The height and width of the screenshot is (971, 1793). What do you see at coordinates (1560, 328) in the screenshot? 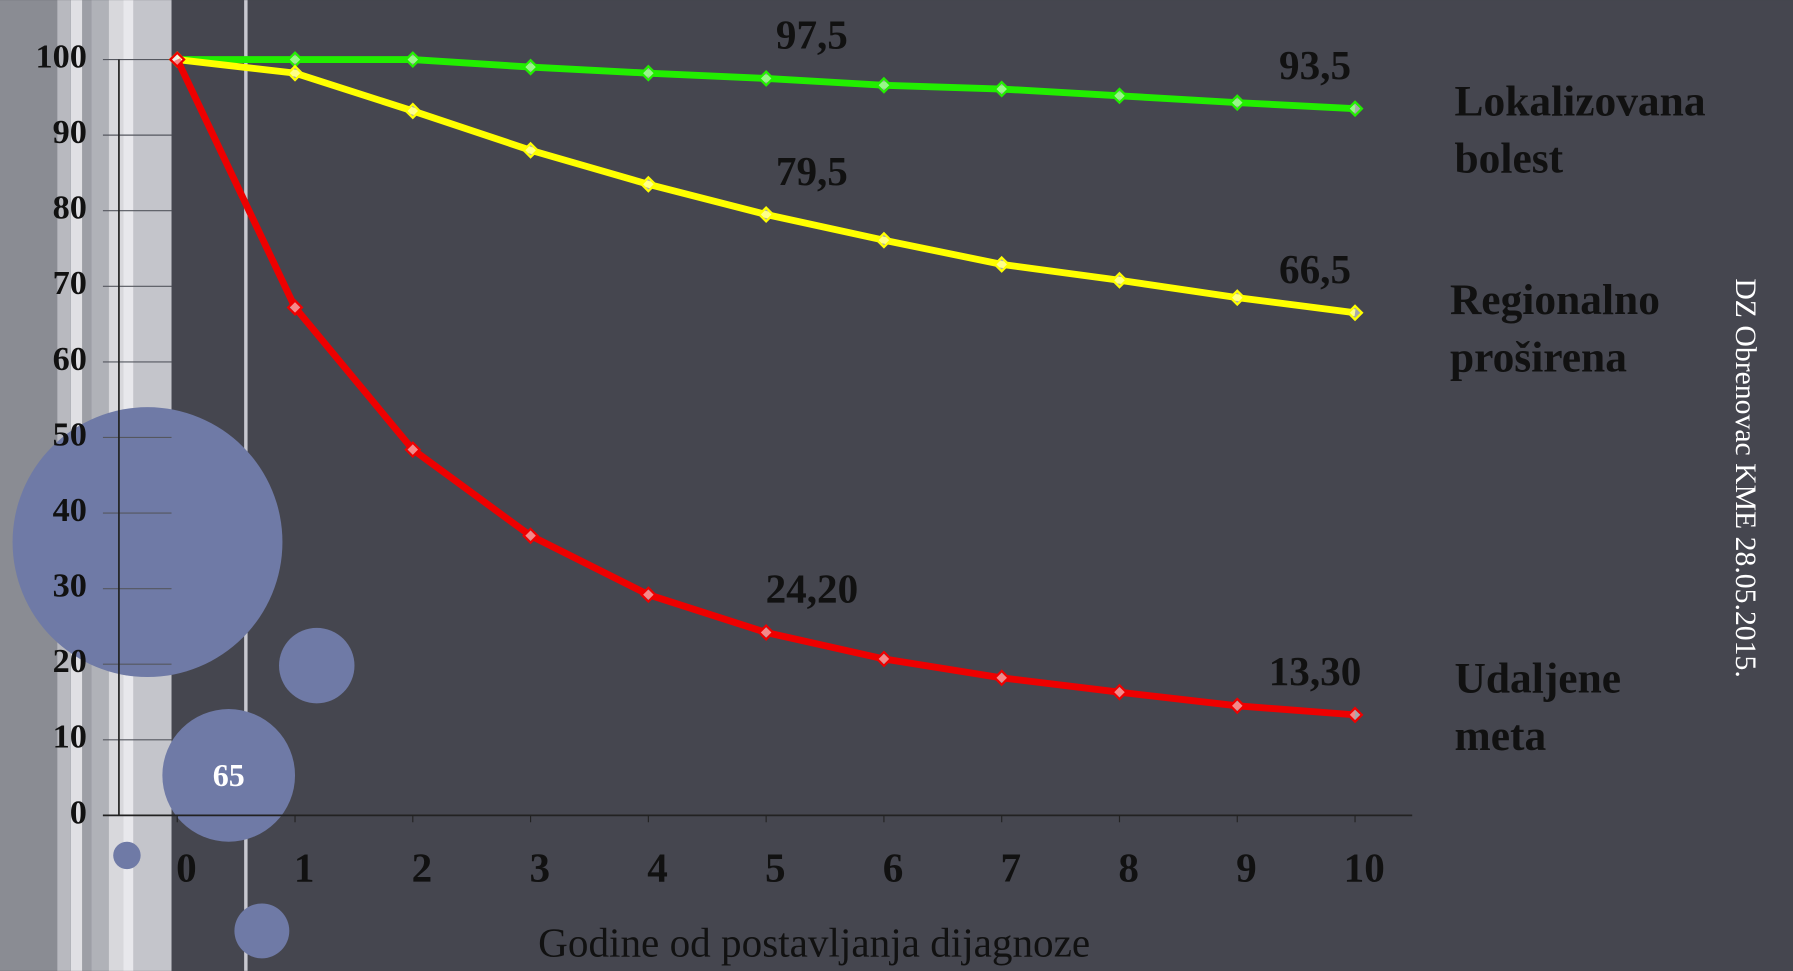
I see `legend-label: Regionalno proširena` at bounding box center [1560, 328].